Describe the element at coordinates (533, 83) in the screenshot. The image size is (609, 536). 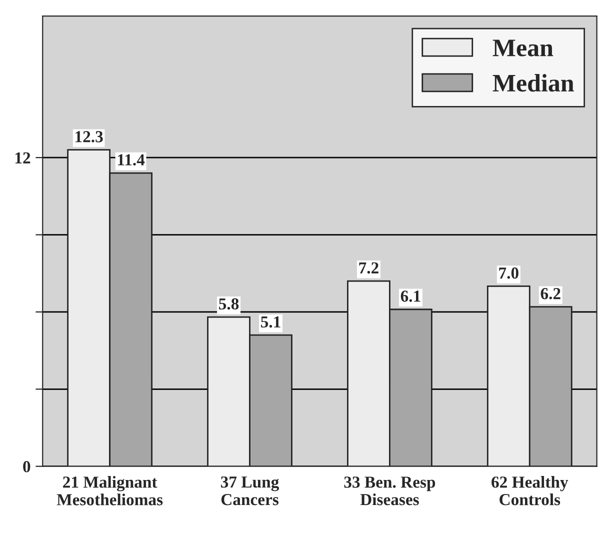
I see `legend-label: Median` at that location.